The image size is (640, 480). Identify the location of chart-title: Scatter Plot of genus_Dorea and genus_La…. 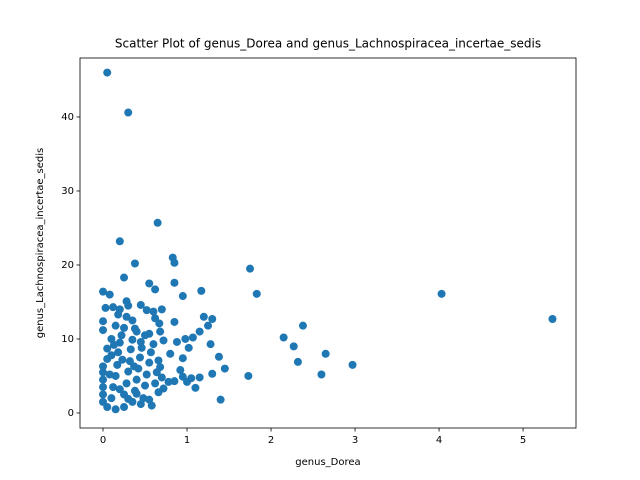
(328, 44).